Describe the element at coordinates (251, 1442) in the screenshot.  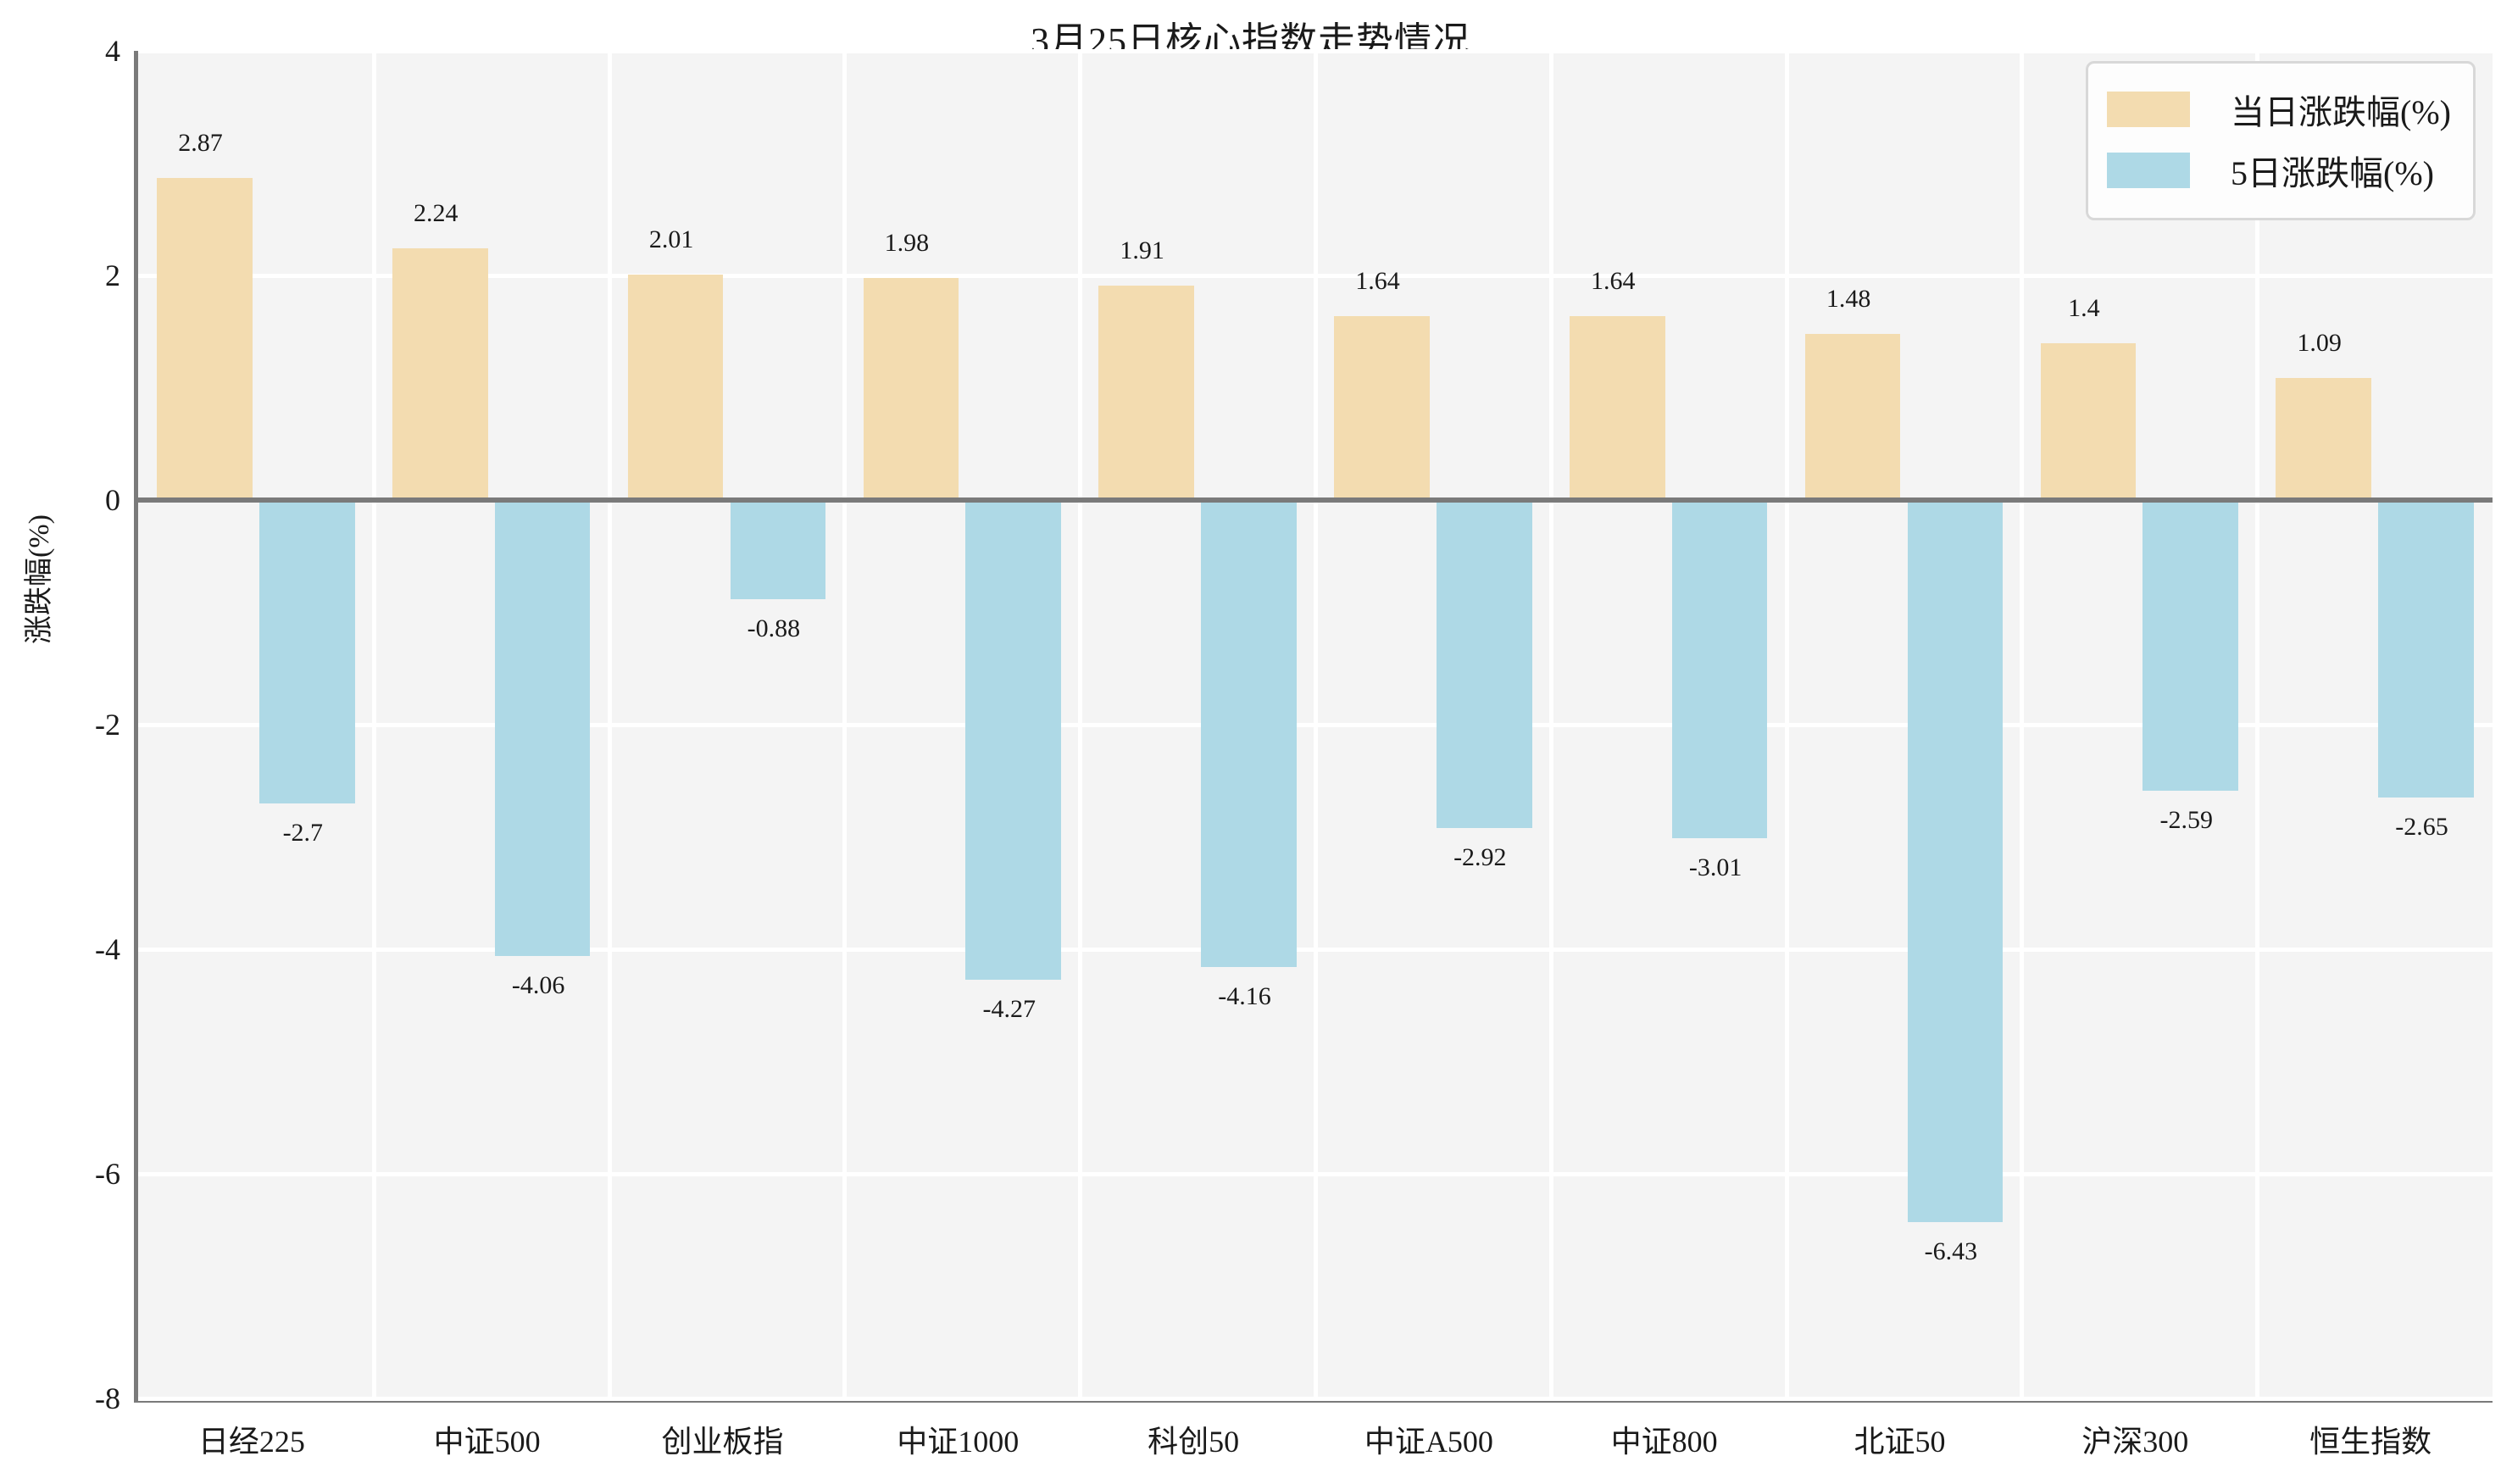
I see `x-tick-label: 日经225` at that location.